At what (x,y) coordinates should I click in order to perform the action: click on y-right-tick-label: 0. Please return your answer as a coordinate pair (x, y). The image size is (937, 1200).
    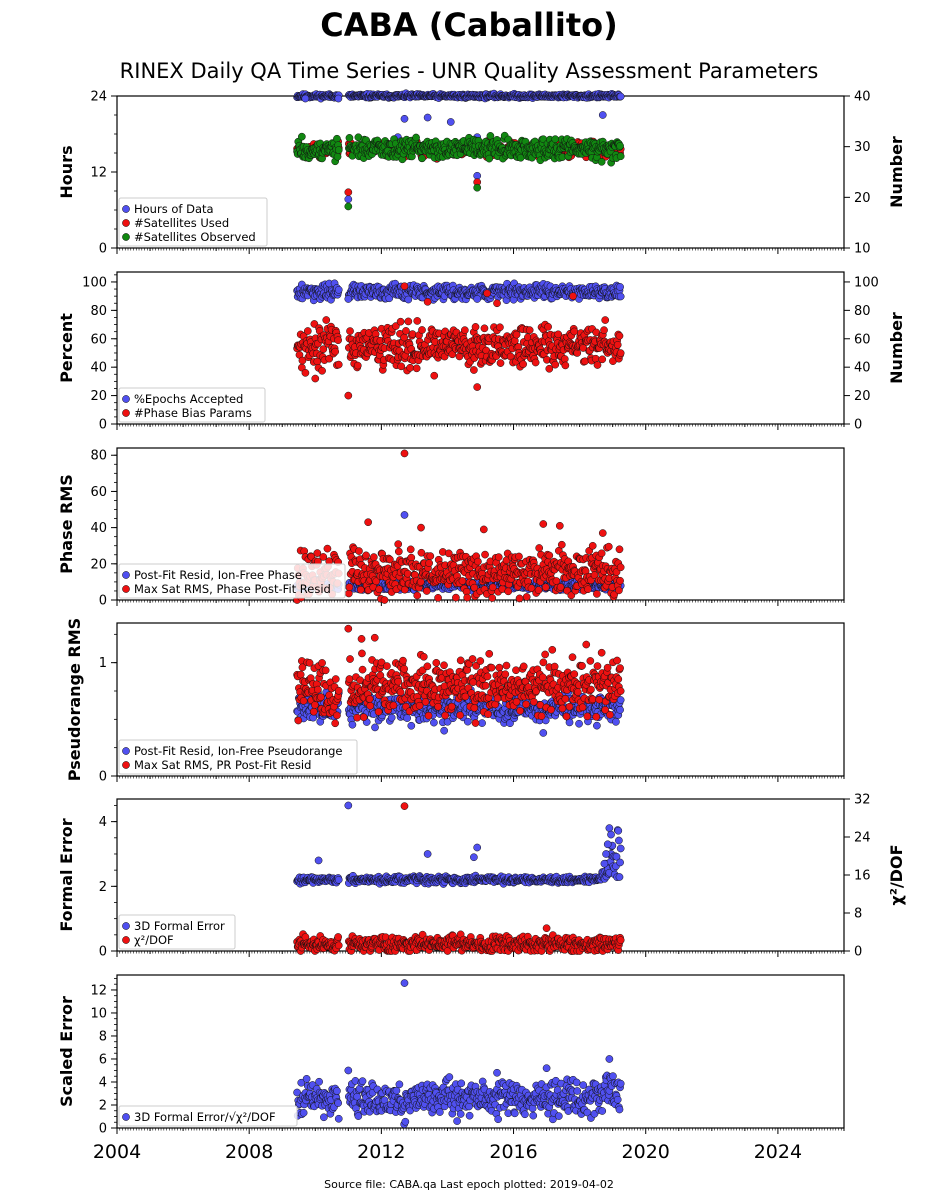
    Looking at the image, I should click on (858, 425).